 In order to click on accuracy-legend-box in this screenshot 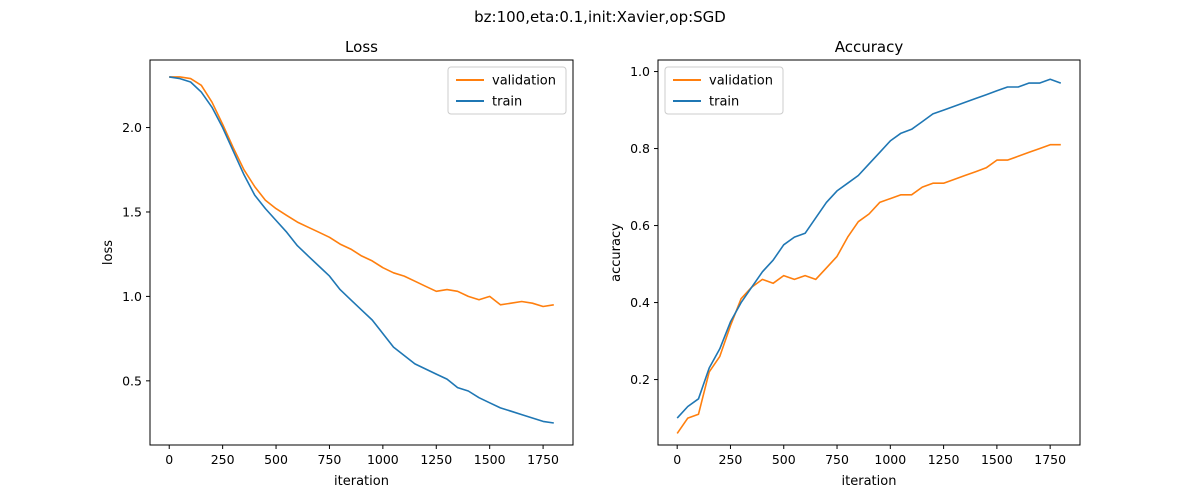, I will do `click(724, 90)`.